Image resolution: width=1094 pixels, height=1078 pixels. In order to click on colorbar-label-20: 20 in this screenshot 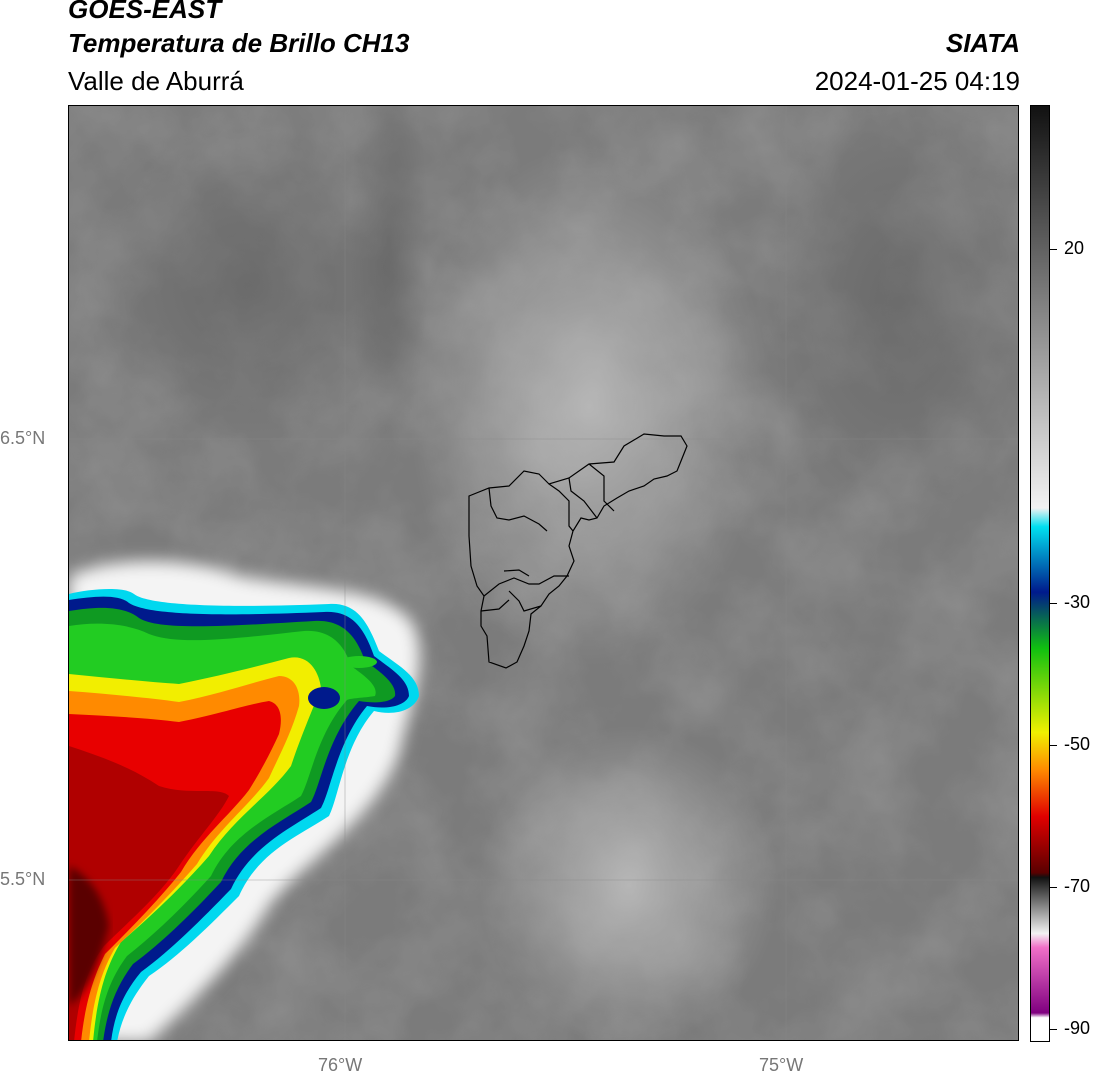, I will do `click(1074, 248)`.